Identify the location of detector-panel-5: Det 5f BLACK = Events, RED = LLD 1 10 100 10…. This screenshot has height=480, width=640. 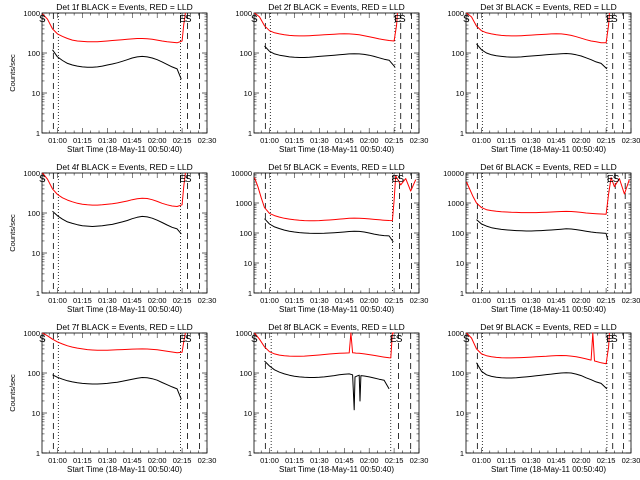
(329, 238).